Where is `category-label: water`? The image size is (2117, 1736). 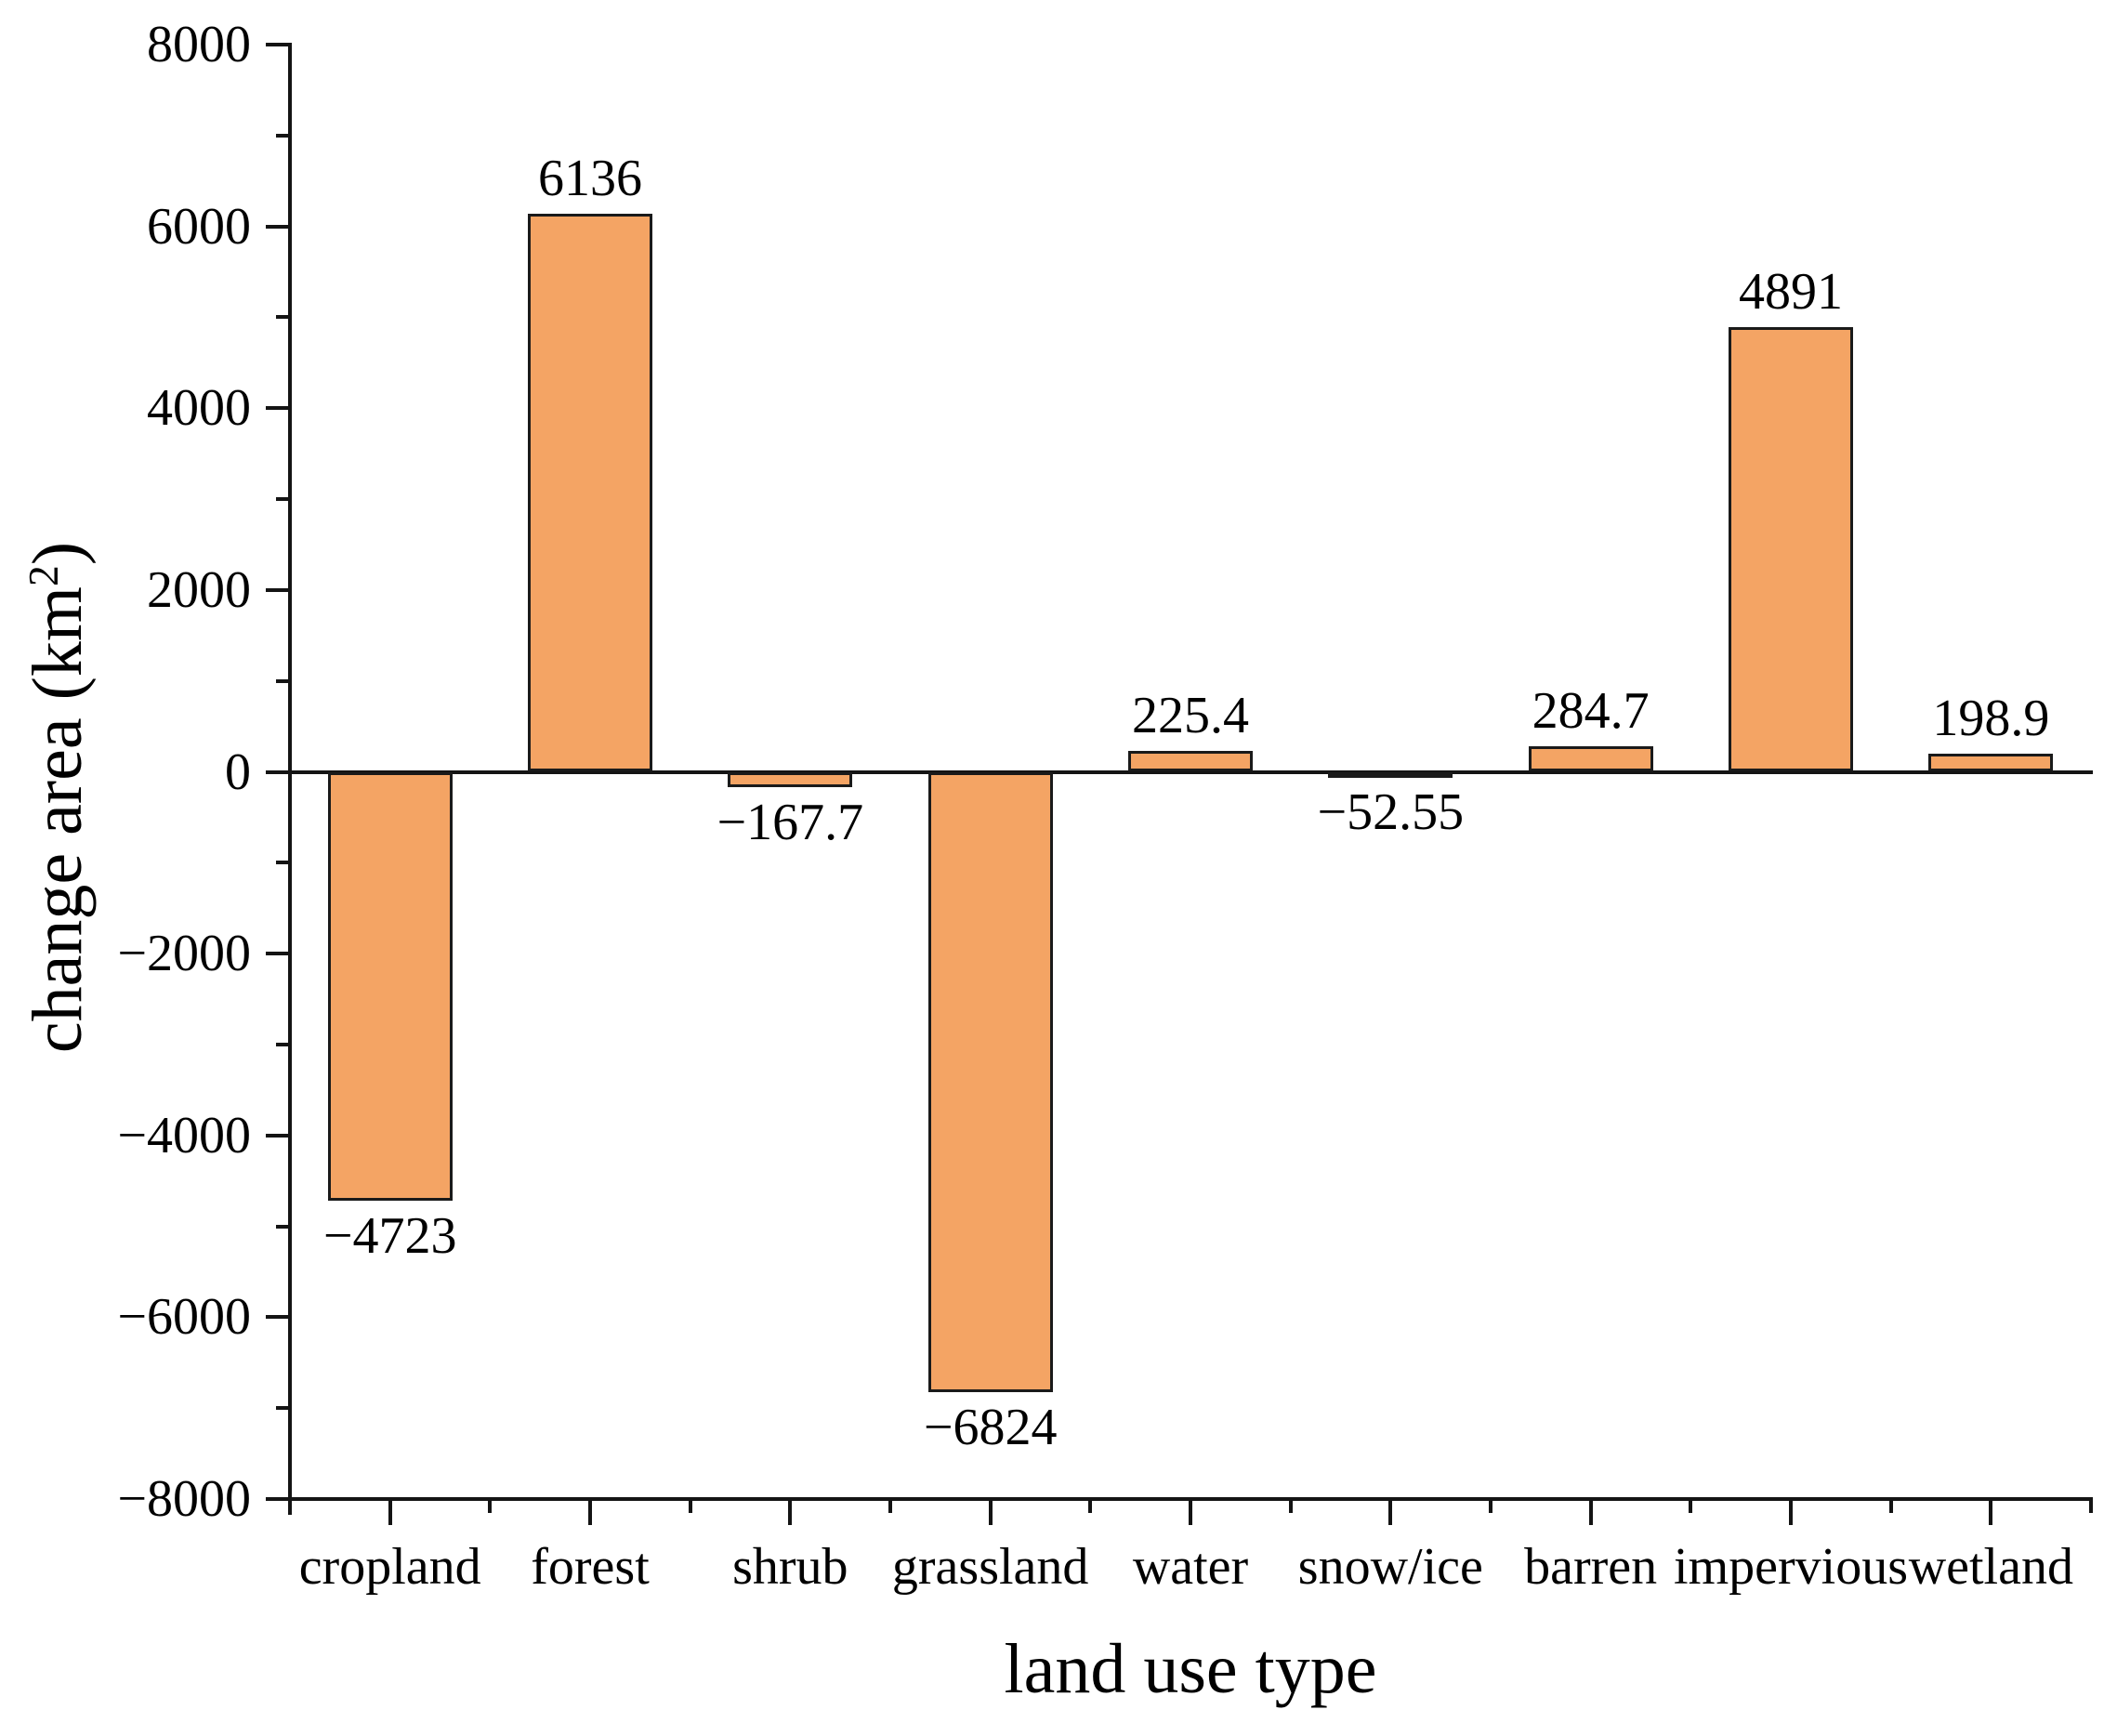
category-label: water is located at coordinates (1190, 1567).